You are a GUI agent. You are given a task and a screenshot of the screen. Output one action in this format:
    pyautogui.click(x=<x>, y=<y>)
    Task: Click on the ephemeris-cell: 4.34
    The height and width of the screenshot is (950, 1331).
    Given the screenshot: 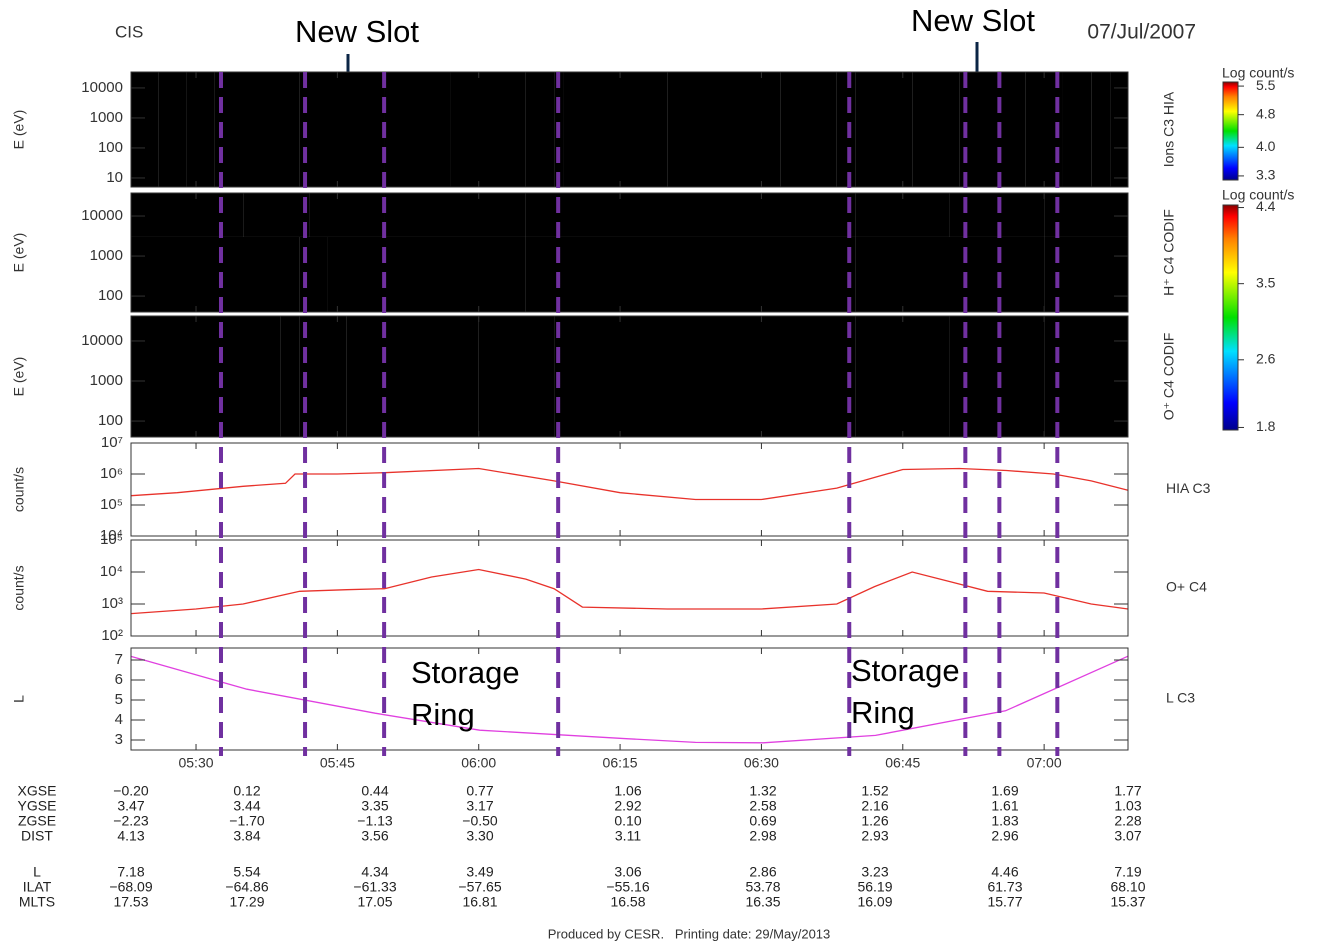 What is the action you would take?
    pyautogui.click(x=374, y=872)
    